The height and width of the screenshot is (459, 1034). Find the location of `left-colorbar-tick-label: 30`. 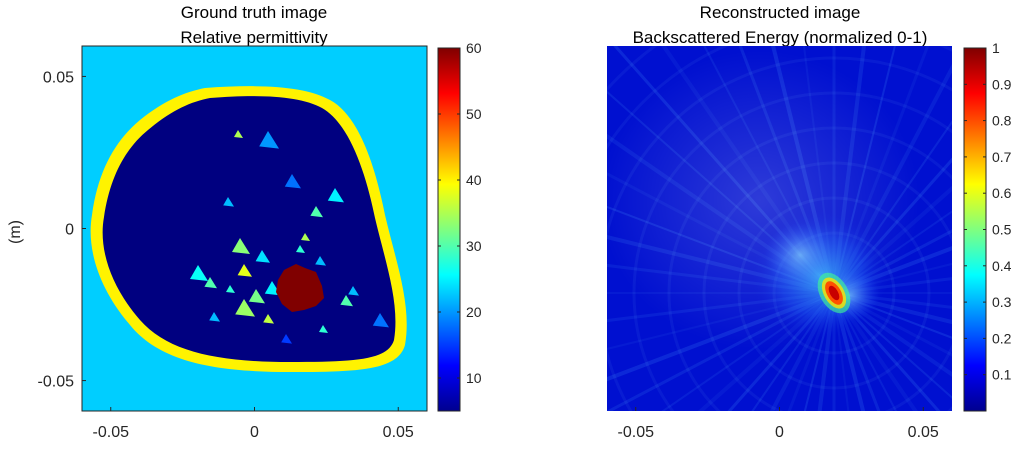

left-colorbar-tick-label: 30 is located at coordinates (474, 246).